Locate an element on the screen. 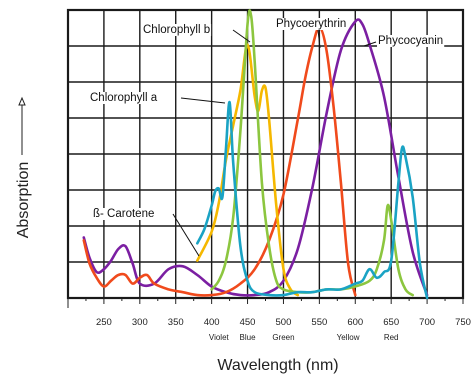 This screenshot has height=378, width=471. x-tick-label: 450 is located at coordinates (248, 322).